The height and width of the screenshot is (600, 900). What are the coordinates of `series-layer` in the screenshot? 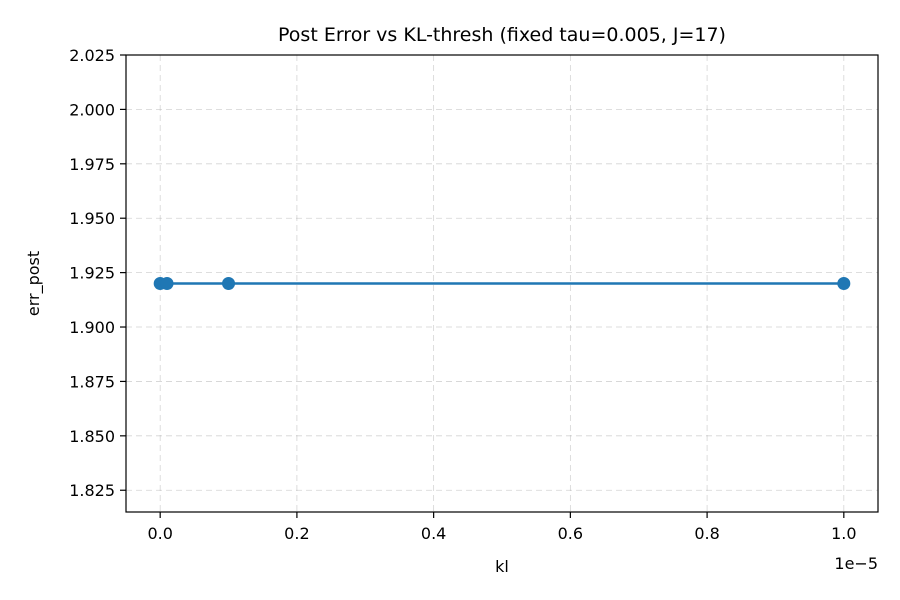 It's located at (502, 283).